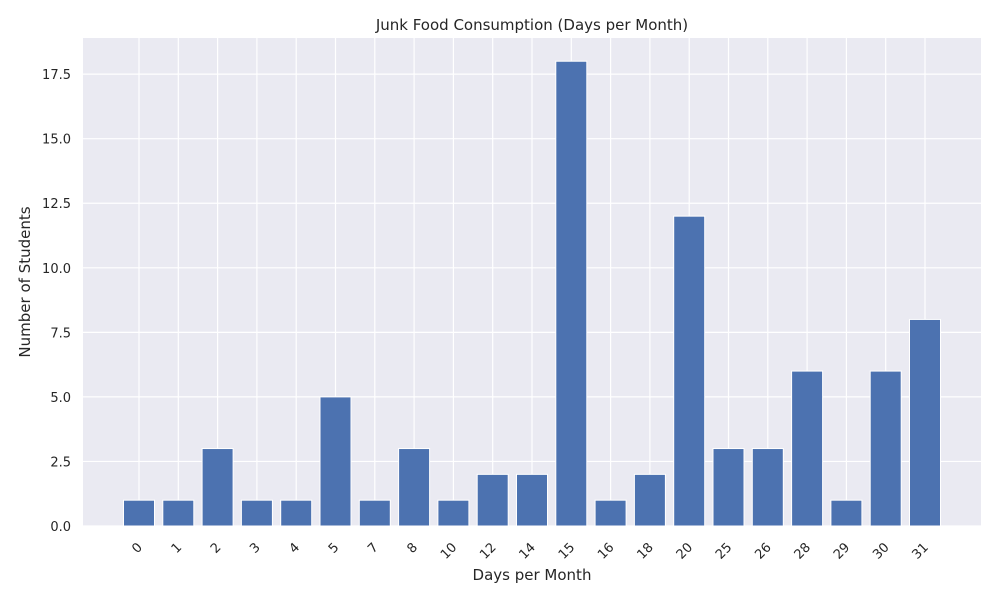 The width and height of the screenshot is (1000, 600). I want to click on x-tick-label: 3, so click(255, 548).